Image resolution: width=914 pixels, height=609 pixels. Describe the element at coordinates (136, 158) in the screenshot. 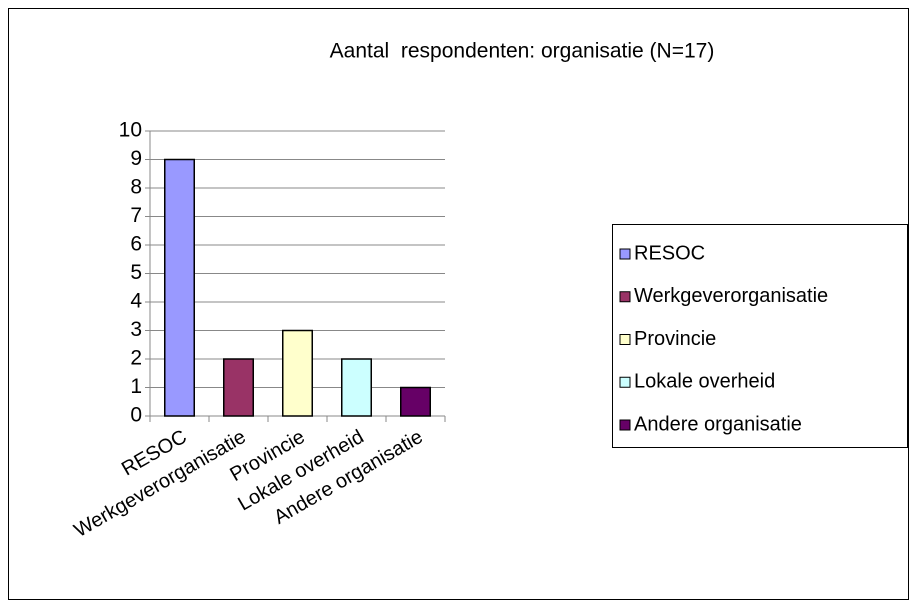

I see `y-tick-label: 9` at that location.